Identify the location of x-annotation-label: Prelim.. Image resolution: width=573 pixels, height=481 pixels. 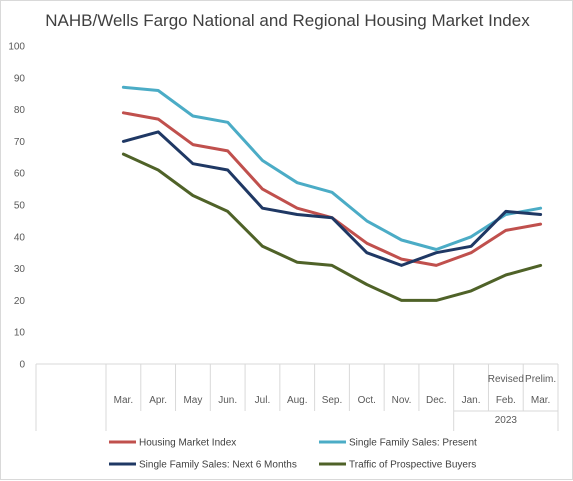
(540, 379).